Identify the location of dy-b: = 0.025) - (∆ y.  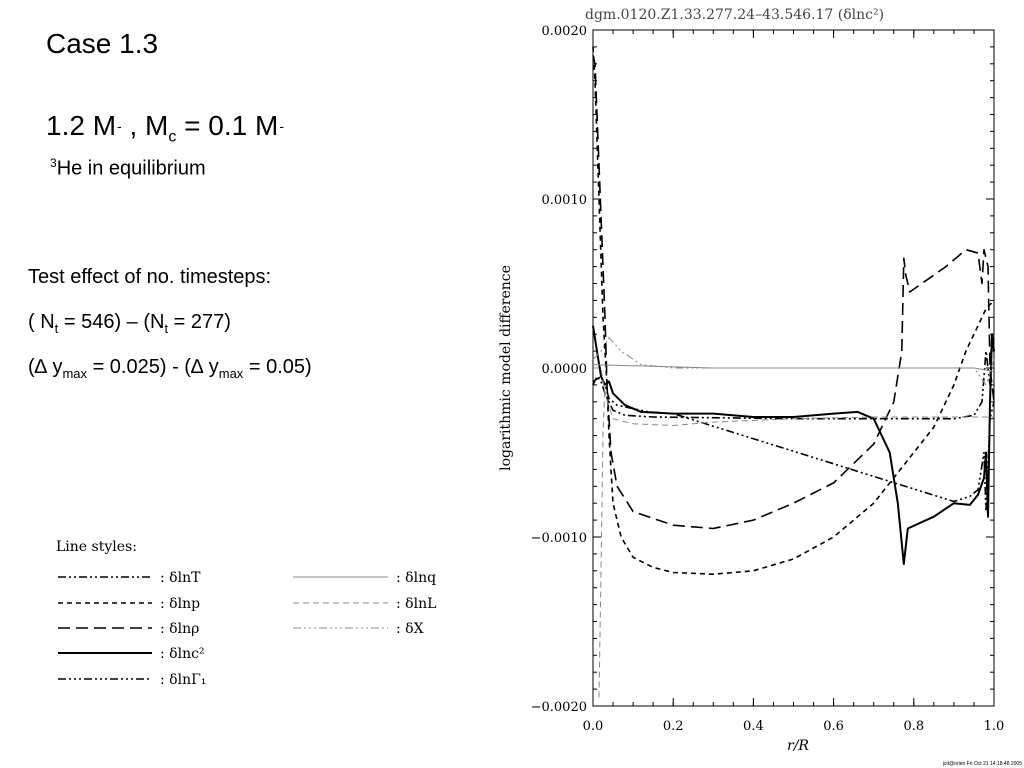
(153, 367).